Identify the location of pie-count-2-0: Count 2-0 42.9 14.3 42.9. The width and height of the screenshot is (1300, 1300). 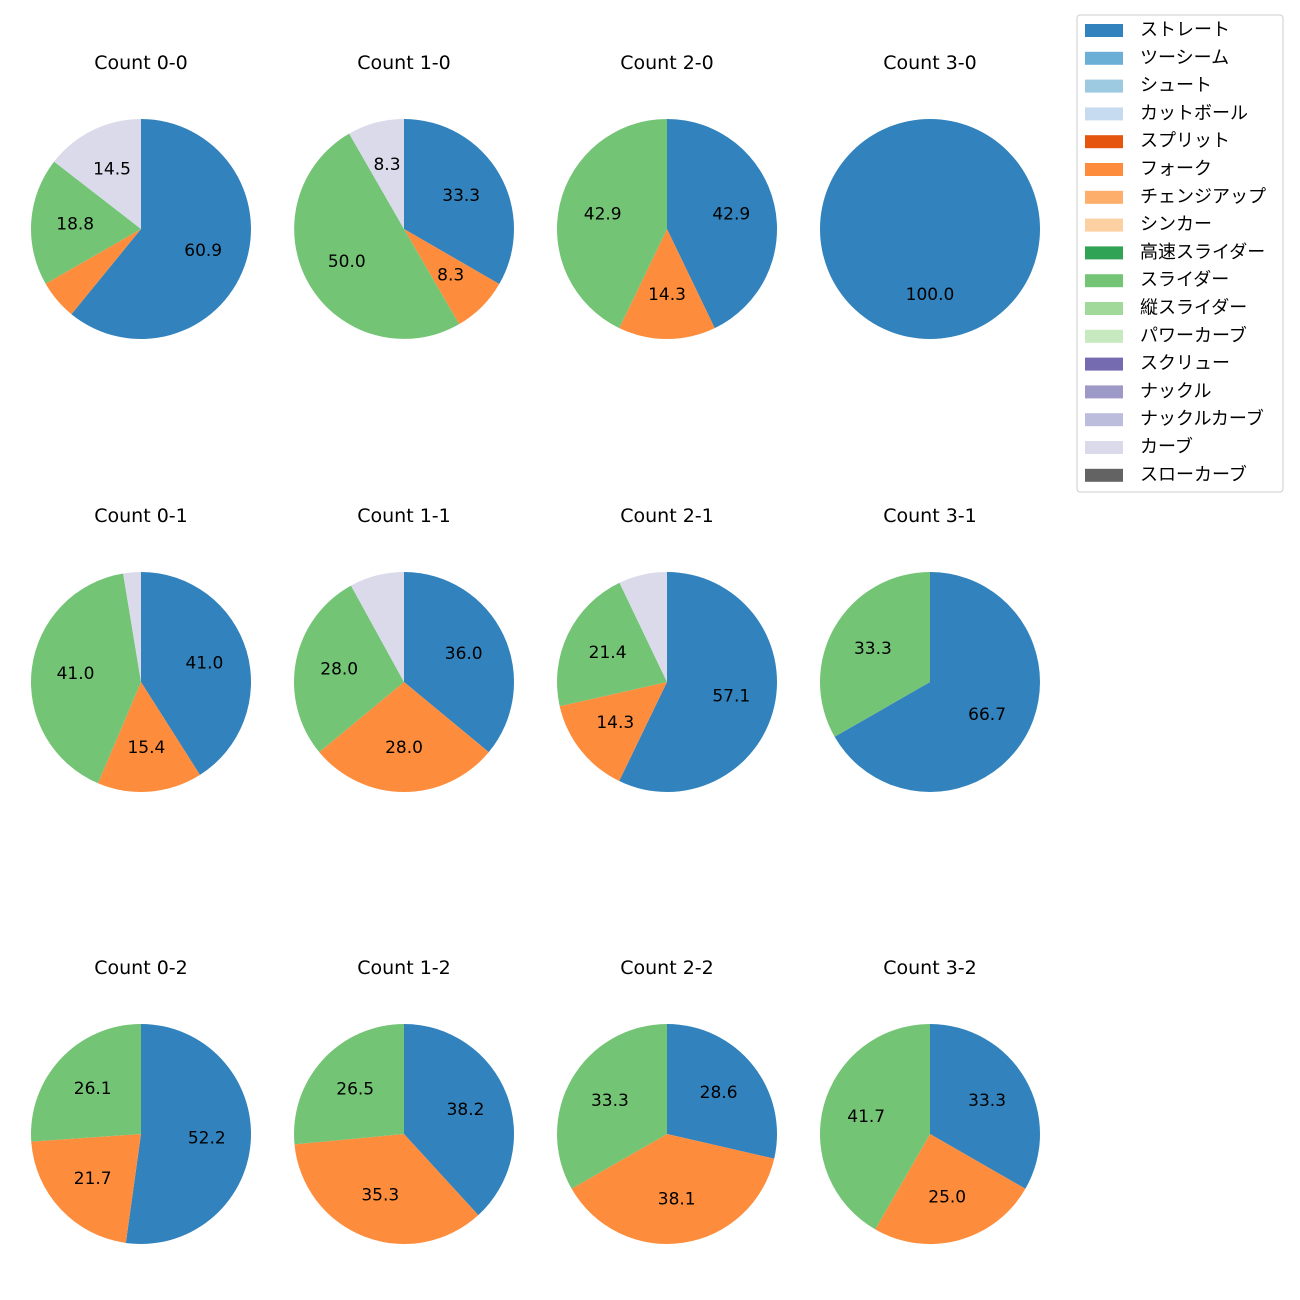
(667, 196).